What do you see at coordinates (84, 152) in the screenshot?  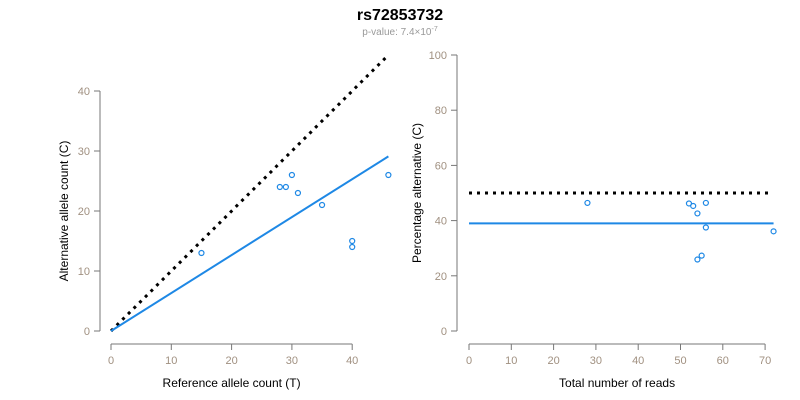 I see `y-tick-label: 30` at bounding box center [84, 152].